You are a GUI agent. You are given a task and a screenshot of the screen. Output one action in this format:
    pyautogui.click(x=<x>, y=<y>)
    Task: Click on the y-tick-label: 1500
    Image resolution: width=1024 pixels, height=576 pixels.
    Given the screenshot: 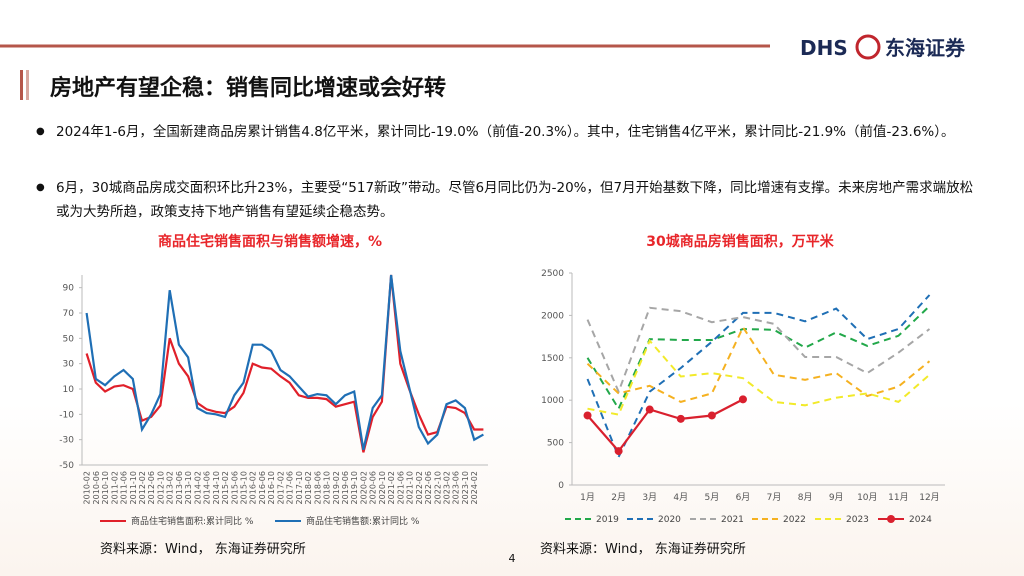 What is the action you would take?
    pyautogui.click(x=552, y=359)
    